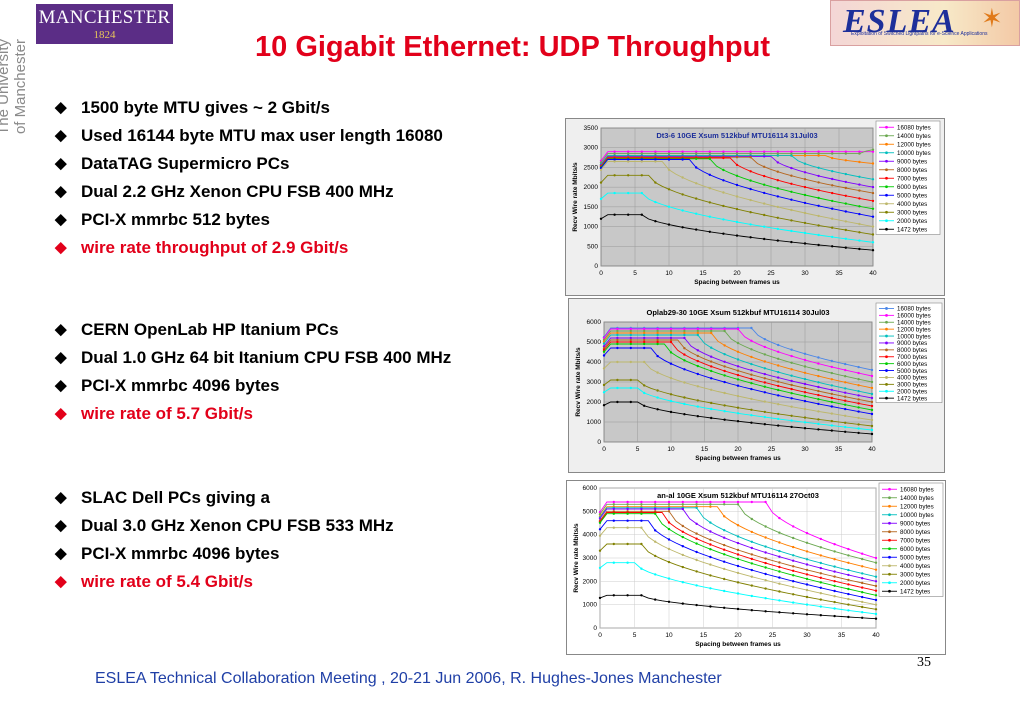  Describe the element at coordinates (591, 187) in the screenshot. I see `y-tick-label: 2000` at that location.